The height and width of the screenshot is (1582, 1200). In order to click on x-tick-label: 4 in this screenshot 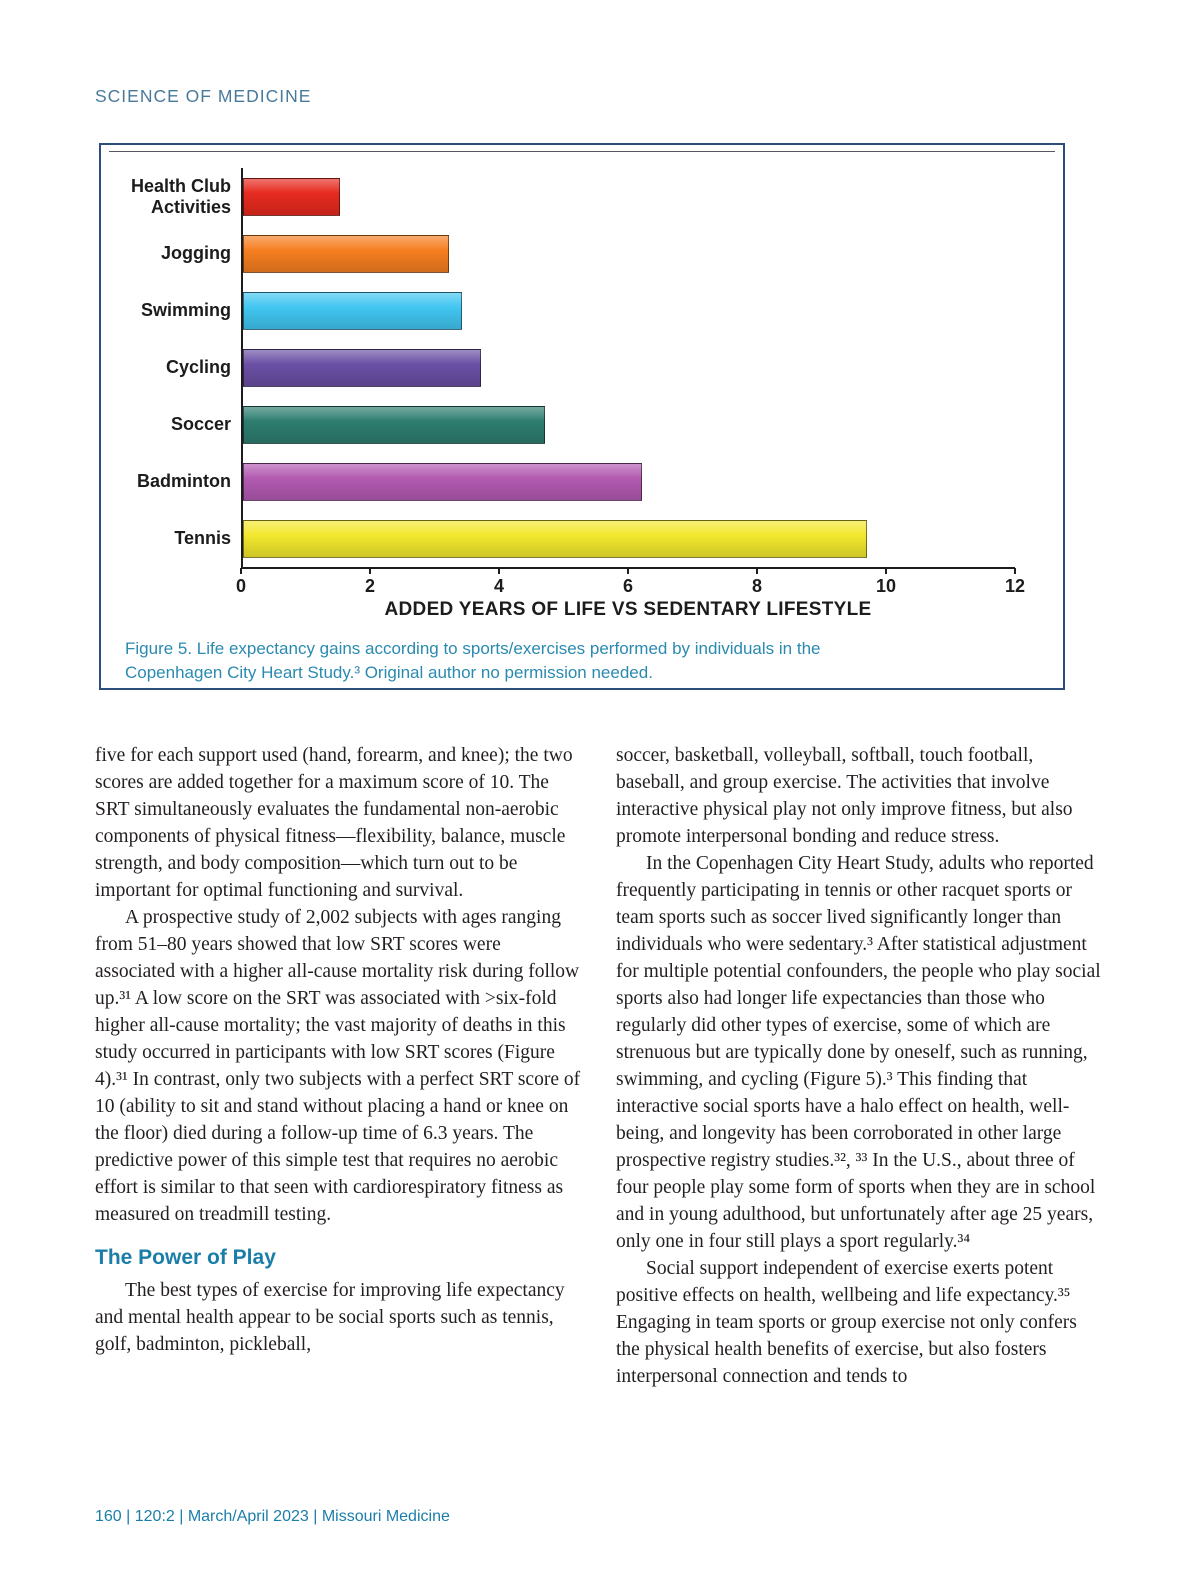, I will do `click(498, 582)`.